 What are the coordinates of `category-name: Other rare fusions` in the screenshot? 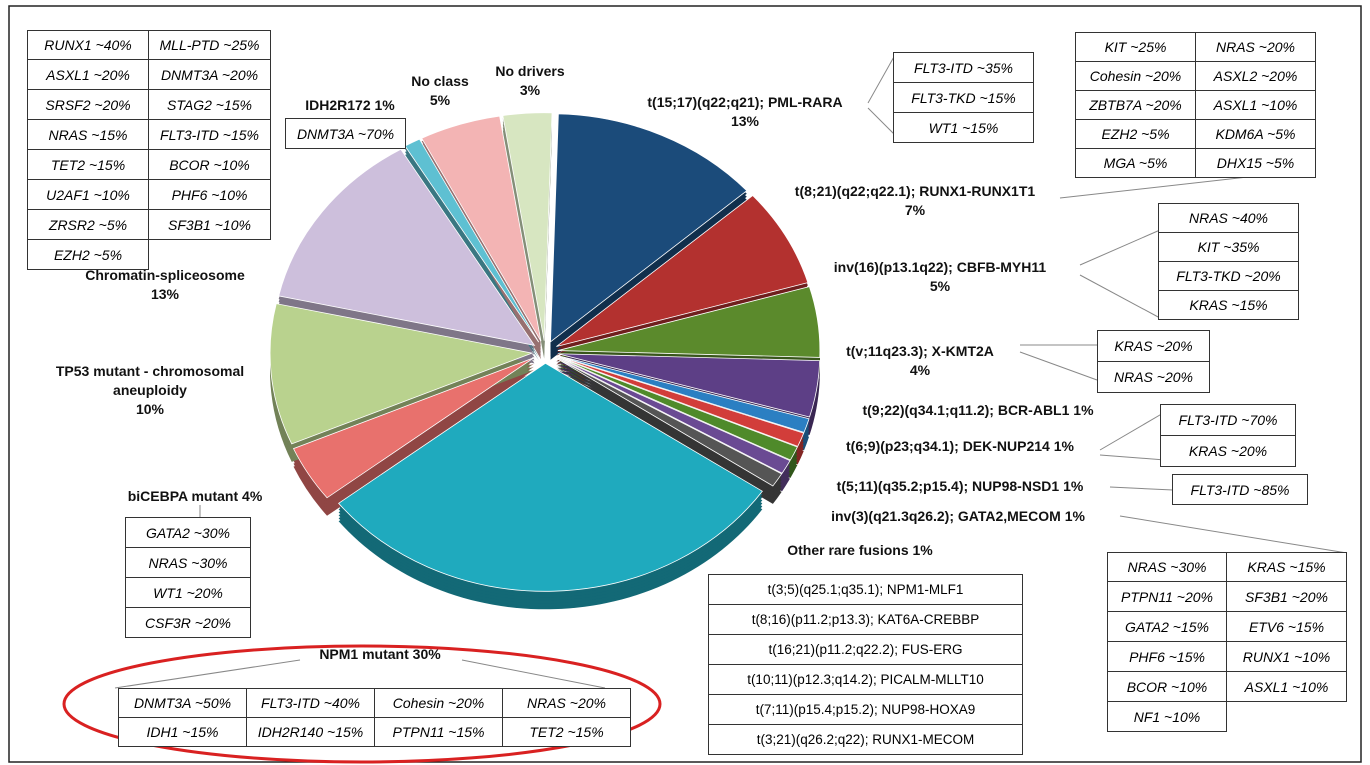 It's located at (848, 550).